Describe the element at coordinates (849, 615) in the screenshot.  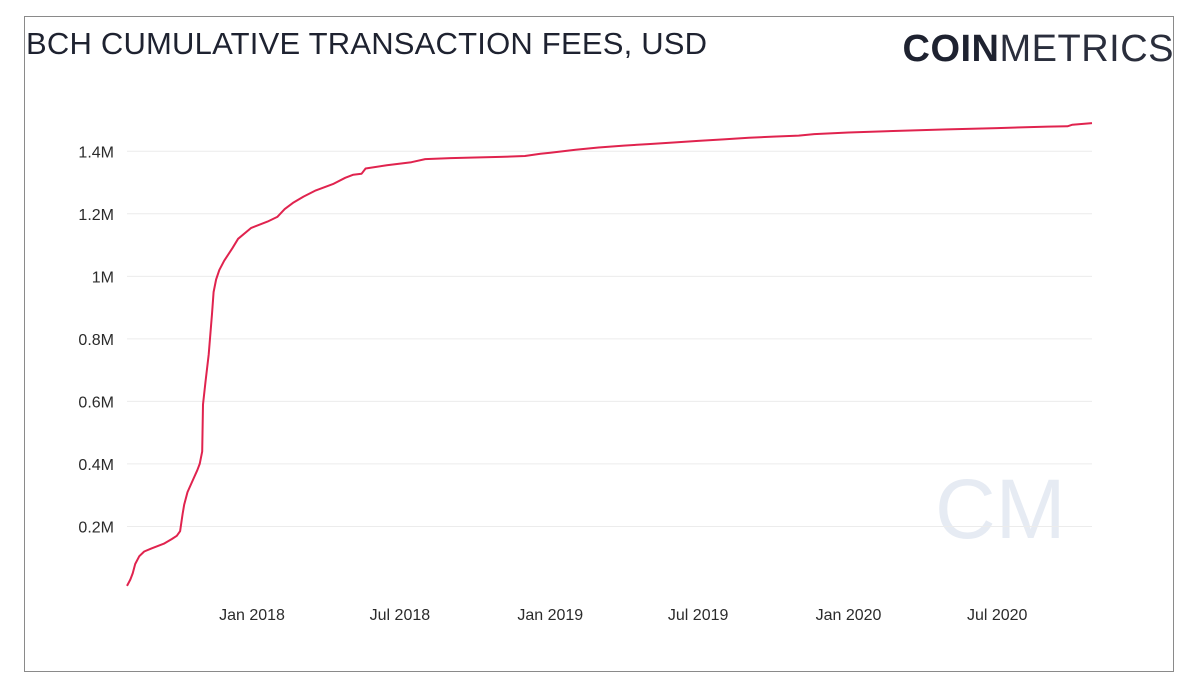
I see `x-tick-label: Jan 2020` at that location.